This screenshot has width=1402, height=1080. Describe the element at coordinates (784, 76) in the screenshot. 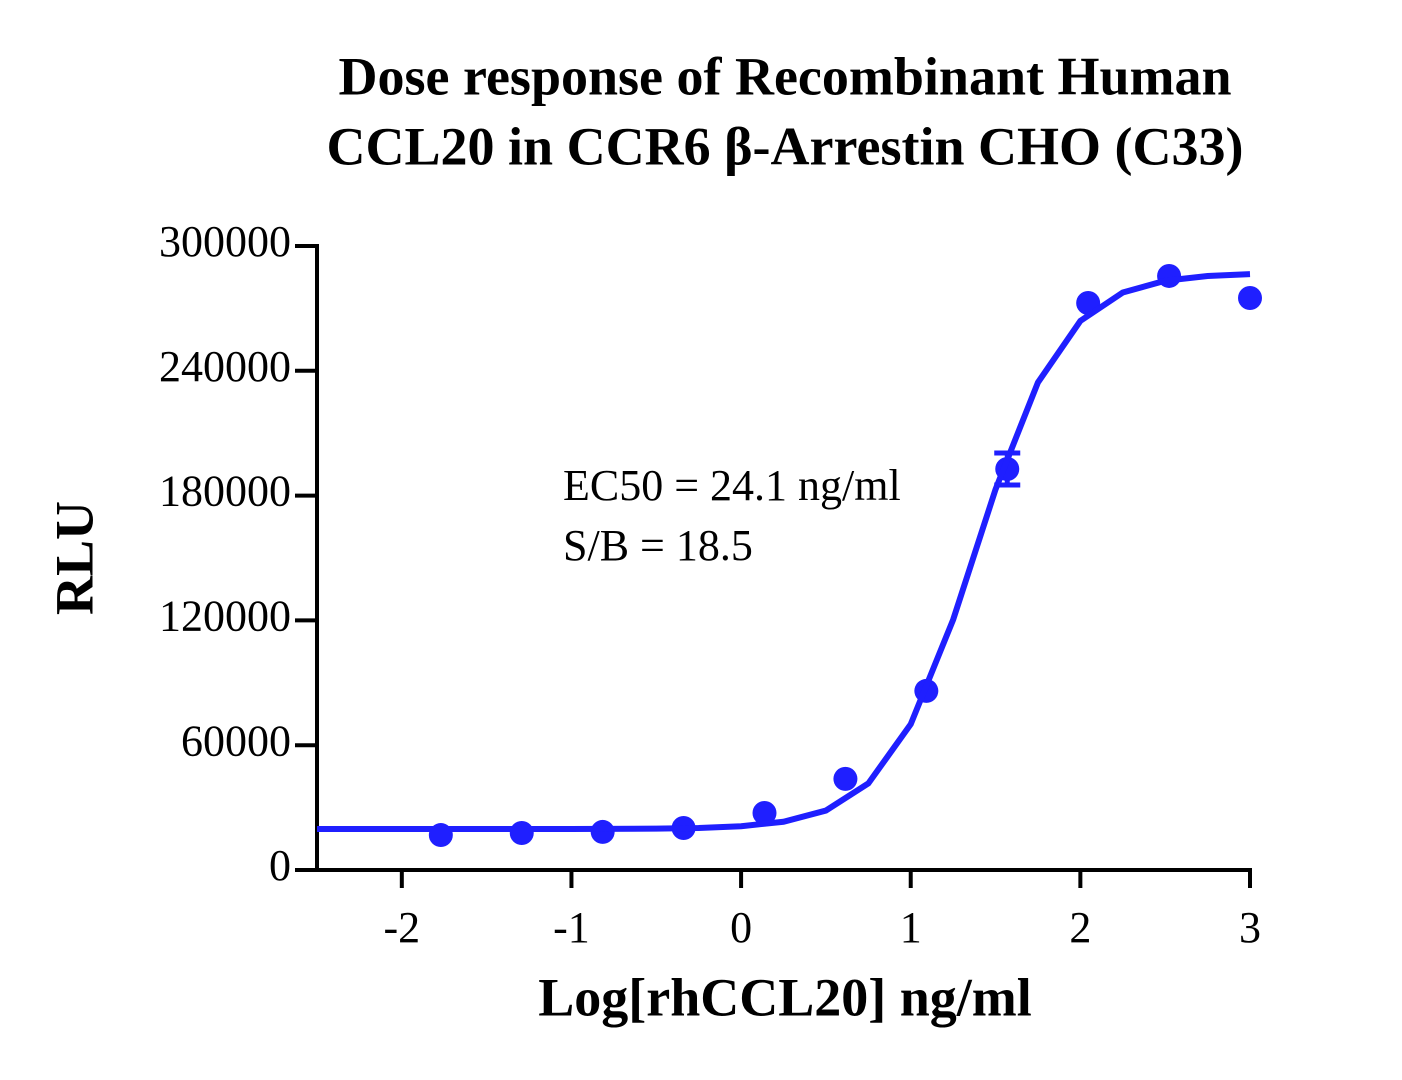

I see `chart-title: Dose response of Recombinant Human` at that location.